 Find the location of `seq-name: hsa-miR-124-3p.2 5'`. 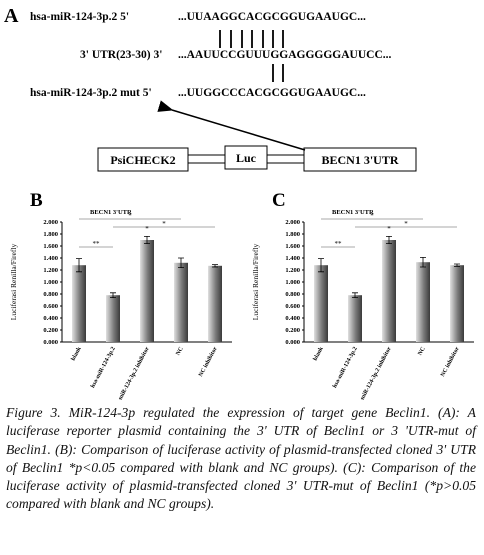

seq-name: hsa-miR-124-3p.2 5' is located at coordinates (79, 17).